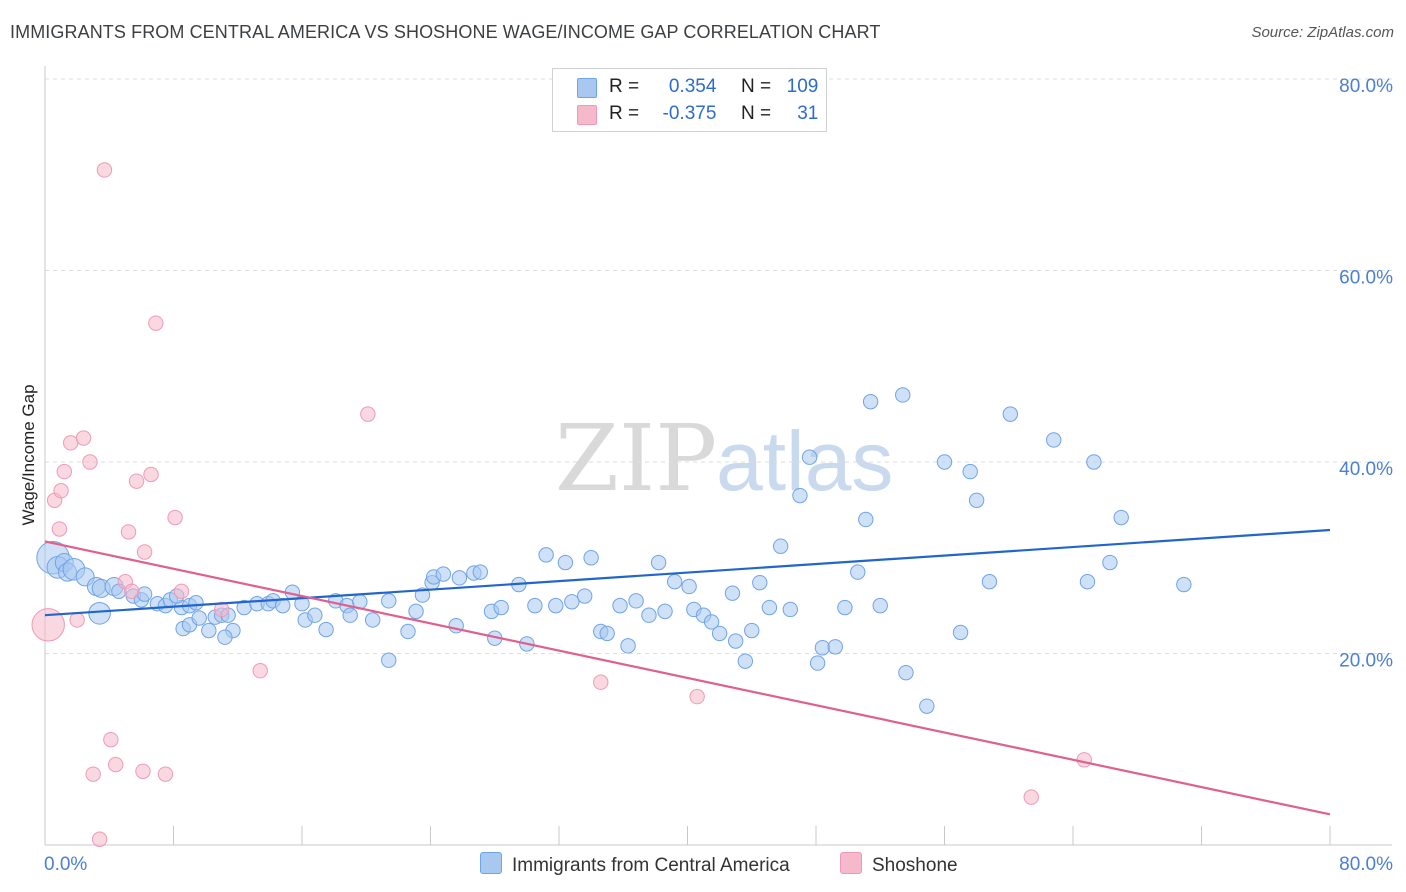  What do you see at coordinates (899, 865) in the screenshot?
I see `bottom-legend-shoshone: Shoshone` at bounding box center [899, 865].